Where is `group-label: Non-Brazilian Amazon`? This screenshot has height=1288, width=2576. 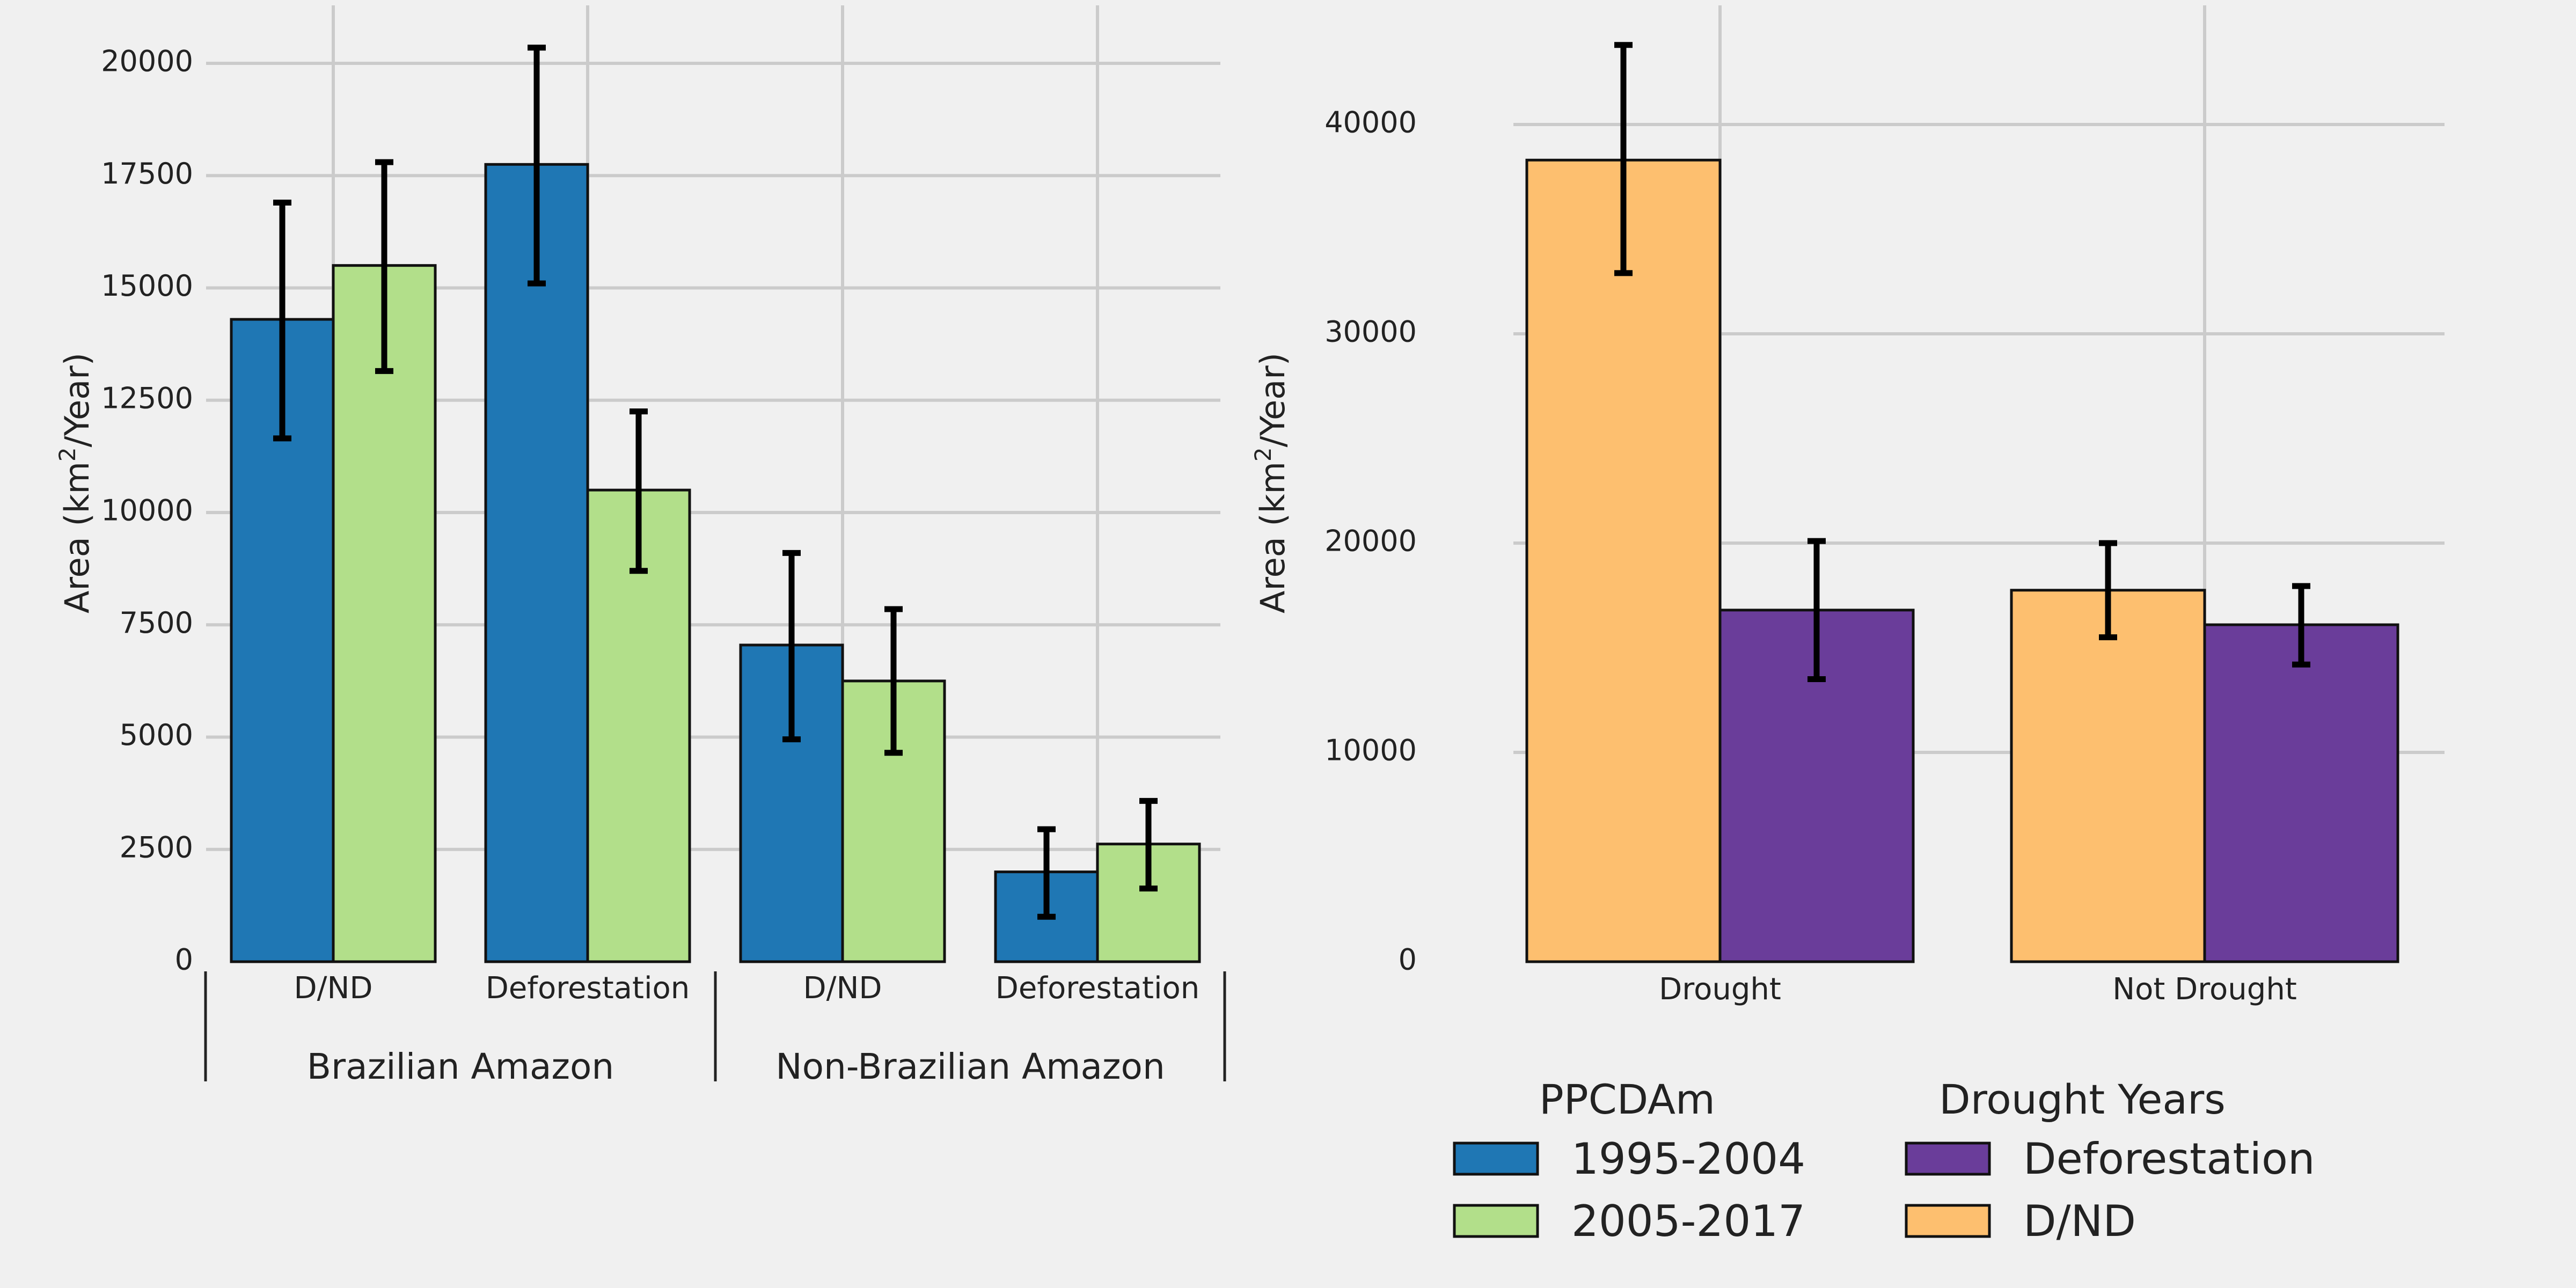 group-label: Non-Brazilian Amazon is located at coordinates (970, 1066).